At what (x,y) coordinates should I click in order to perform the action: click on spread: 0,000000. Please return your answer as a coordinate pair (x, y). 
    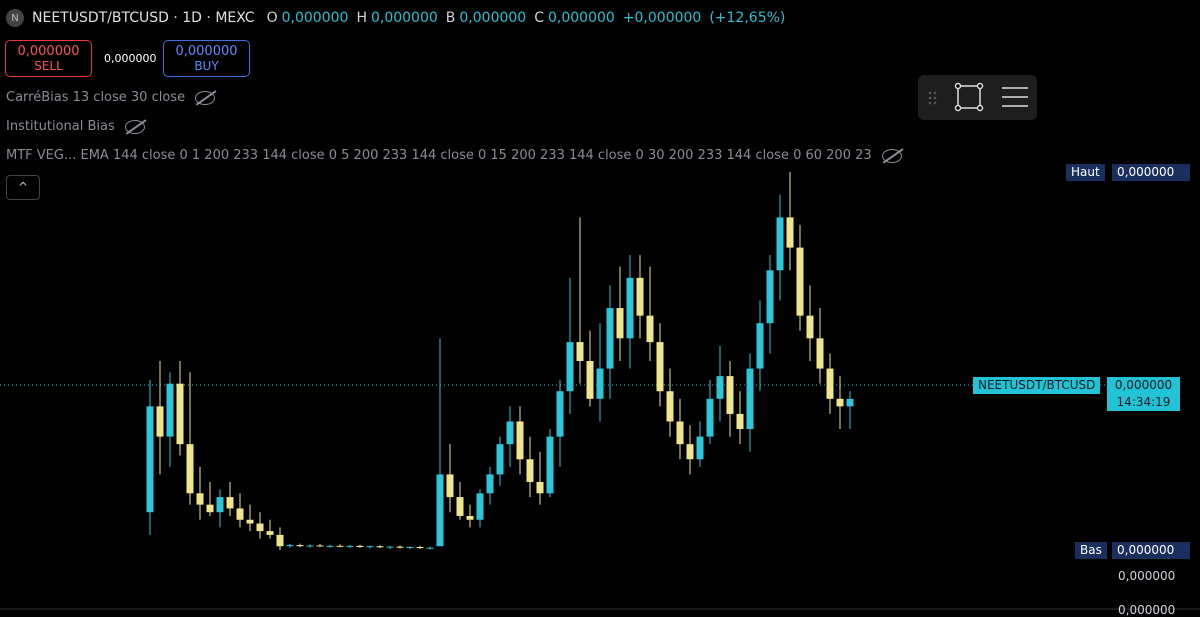
    Looking at the image, I should click on (130, 58).